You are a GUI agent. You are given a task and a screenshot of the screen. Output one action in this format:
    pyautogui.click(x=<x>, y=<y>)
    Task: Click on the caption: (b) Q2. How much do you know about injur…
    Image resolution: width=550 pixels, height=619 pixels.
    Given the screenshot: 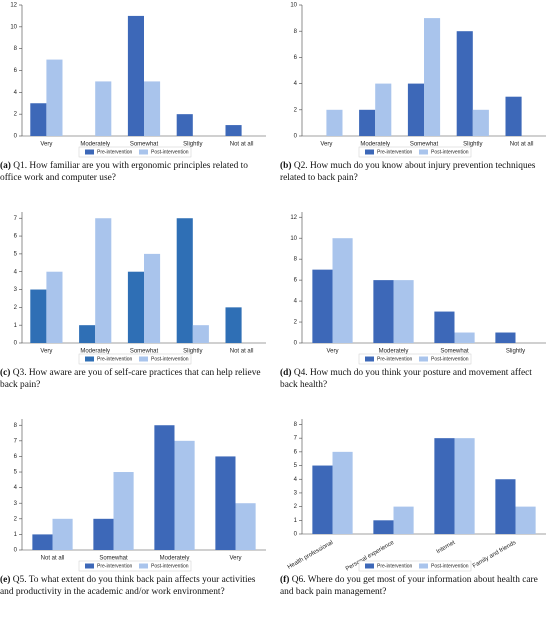 What is the action you would take?
    pyautogui.click(x=415, y=172)
    